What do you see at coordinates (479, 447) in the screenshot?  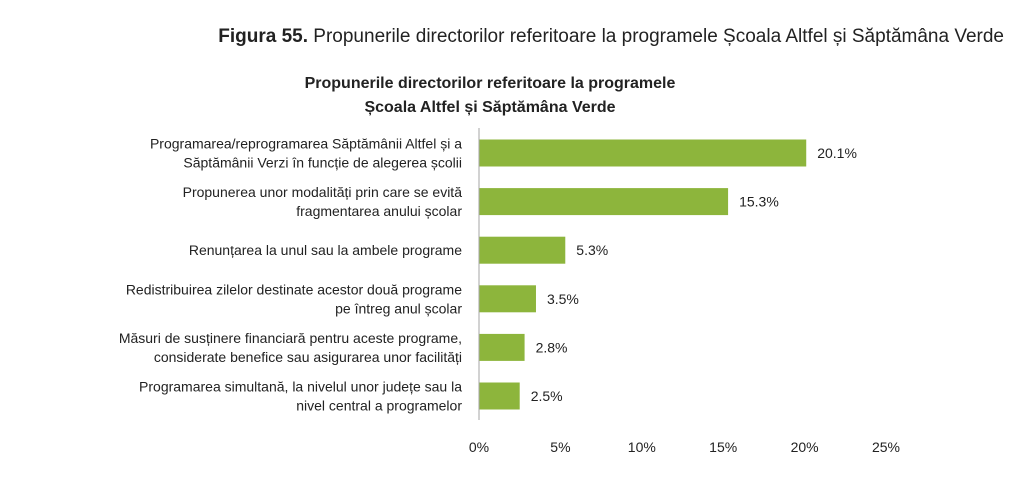 I see `x-tick-label-1: 0%` at bounding box center [479, 447].